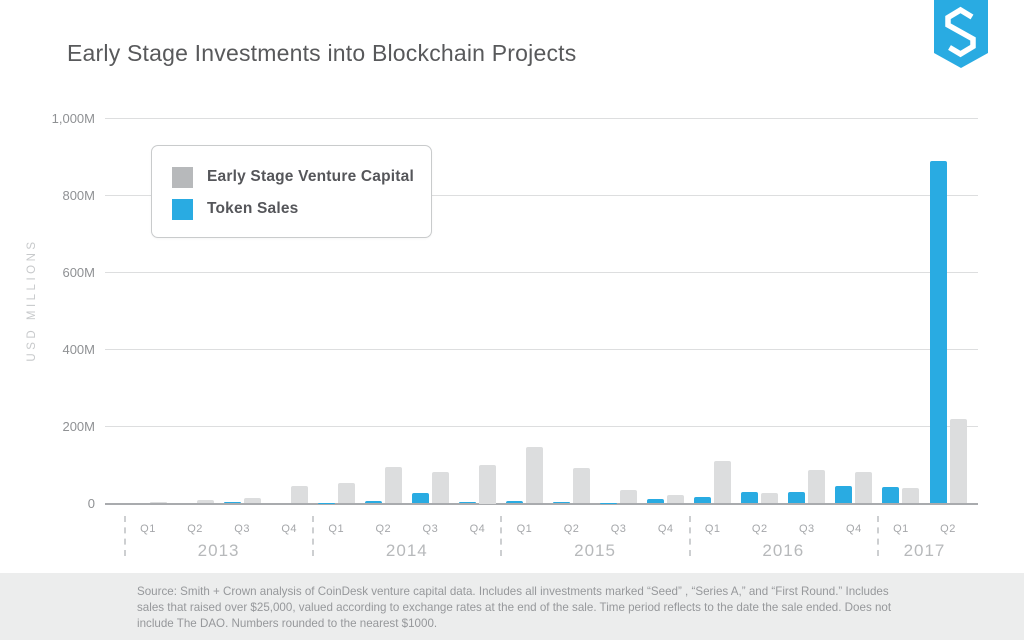 The height and width of the screenshot is (640, 1024). What do you see at coordinates (406, 550) in the screenshot?
I see `year-label: 2014` at bounding box center [406, 550].